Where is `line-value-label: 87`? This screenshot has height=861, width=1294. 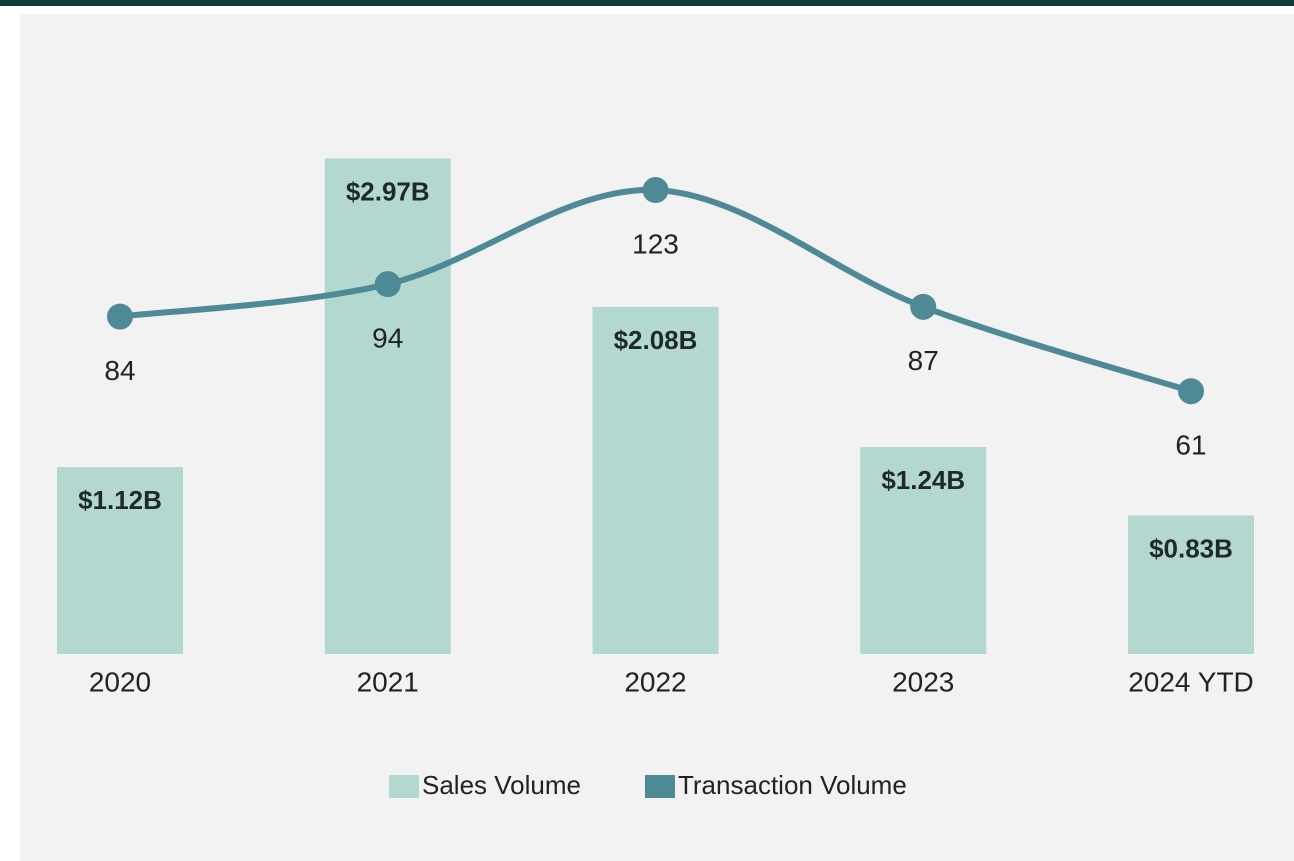
line-value-label: 87 is located at coordinates (923, 360).